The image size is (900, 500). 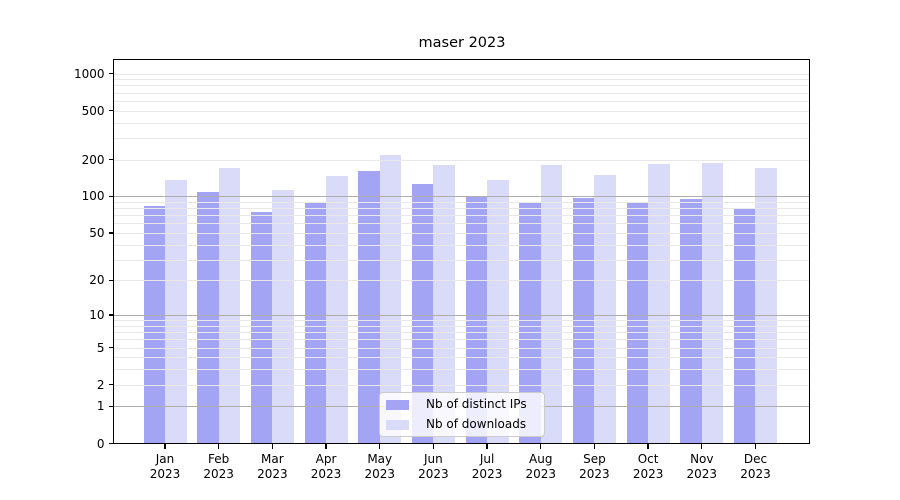 I want to click on bar-distinct-ips-aug, so click(x=530, y=323).